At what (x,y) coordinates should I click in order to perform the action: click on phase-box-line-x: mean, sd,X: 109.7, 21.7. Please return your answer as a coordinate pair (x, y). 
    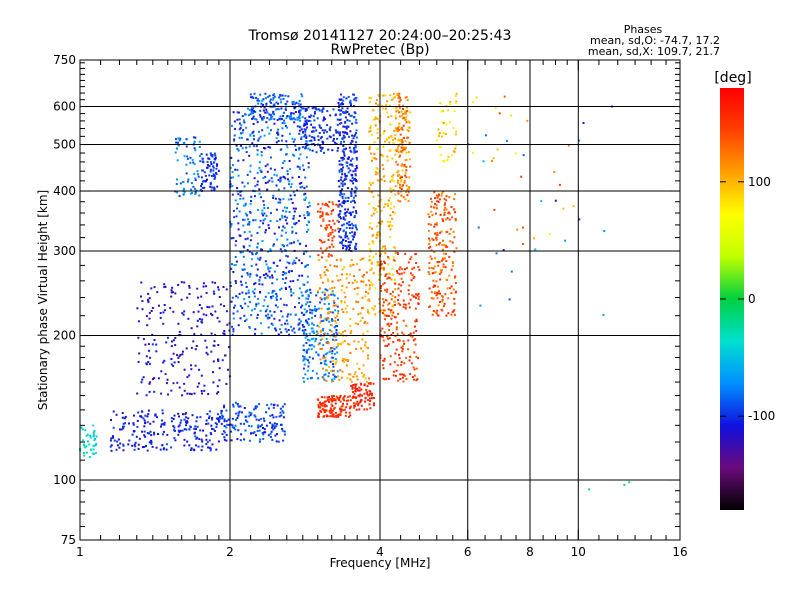
    Looking at the image, I should click on (654, 51).